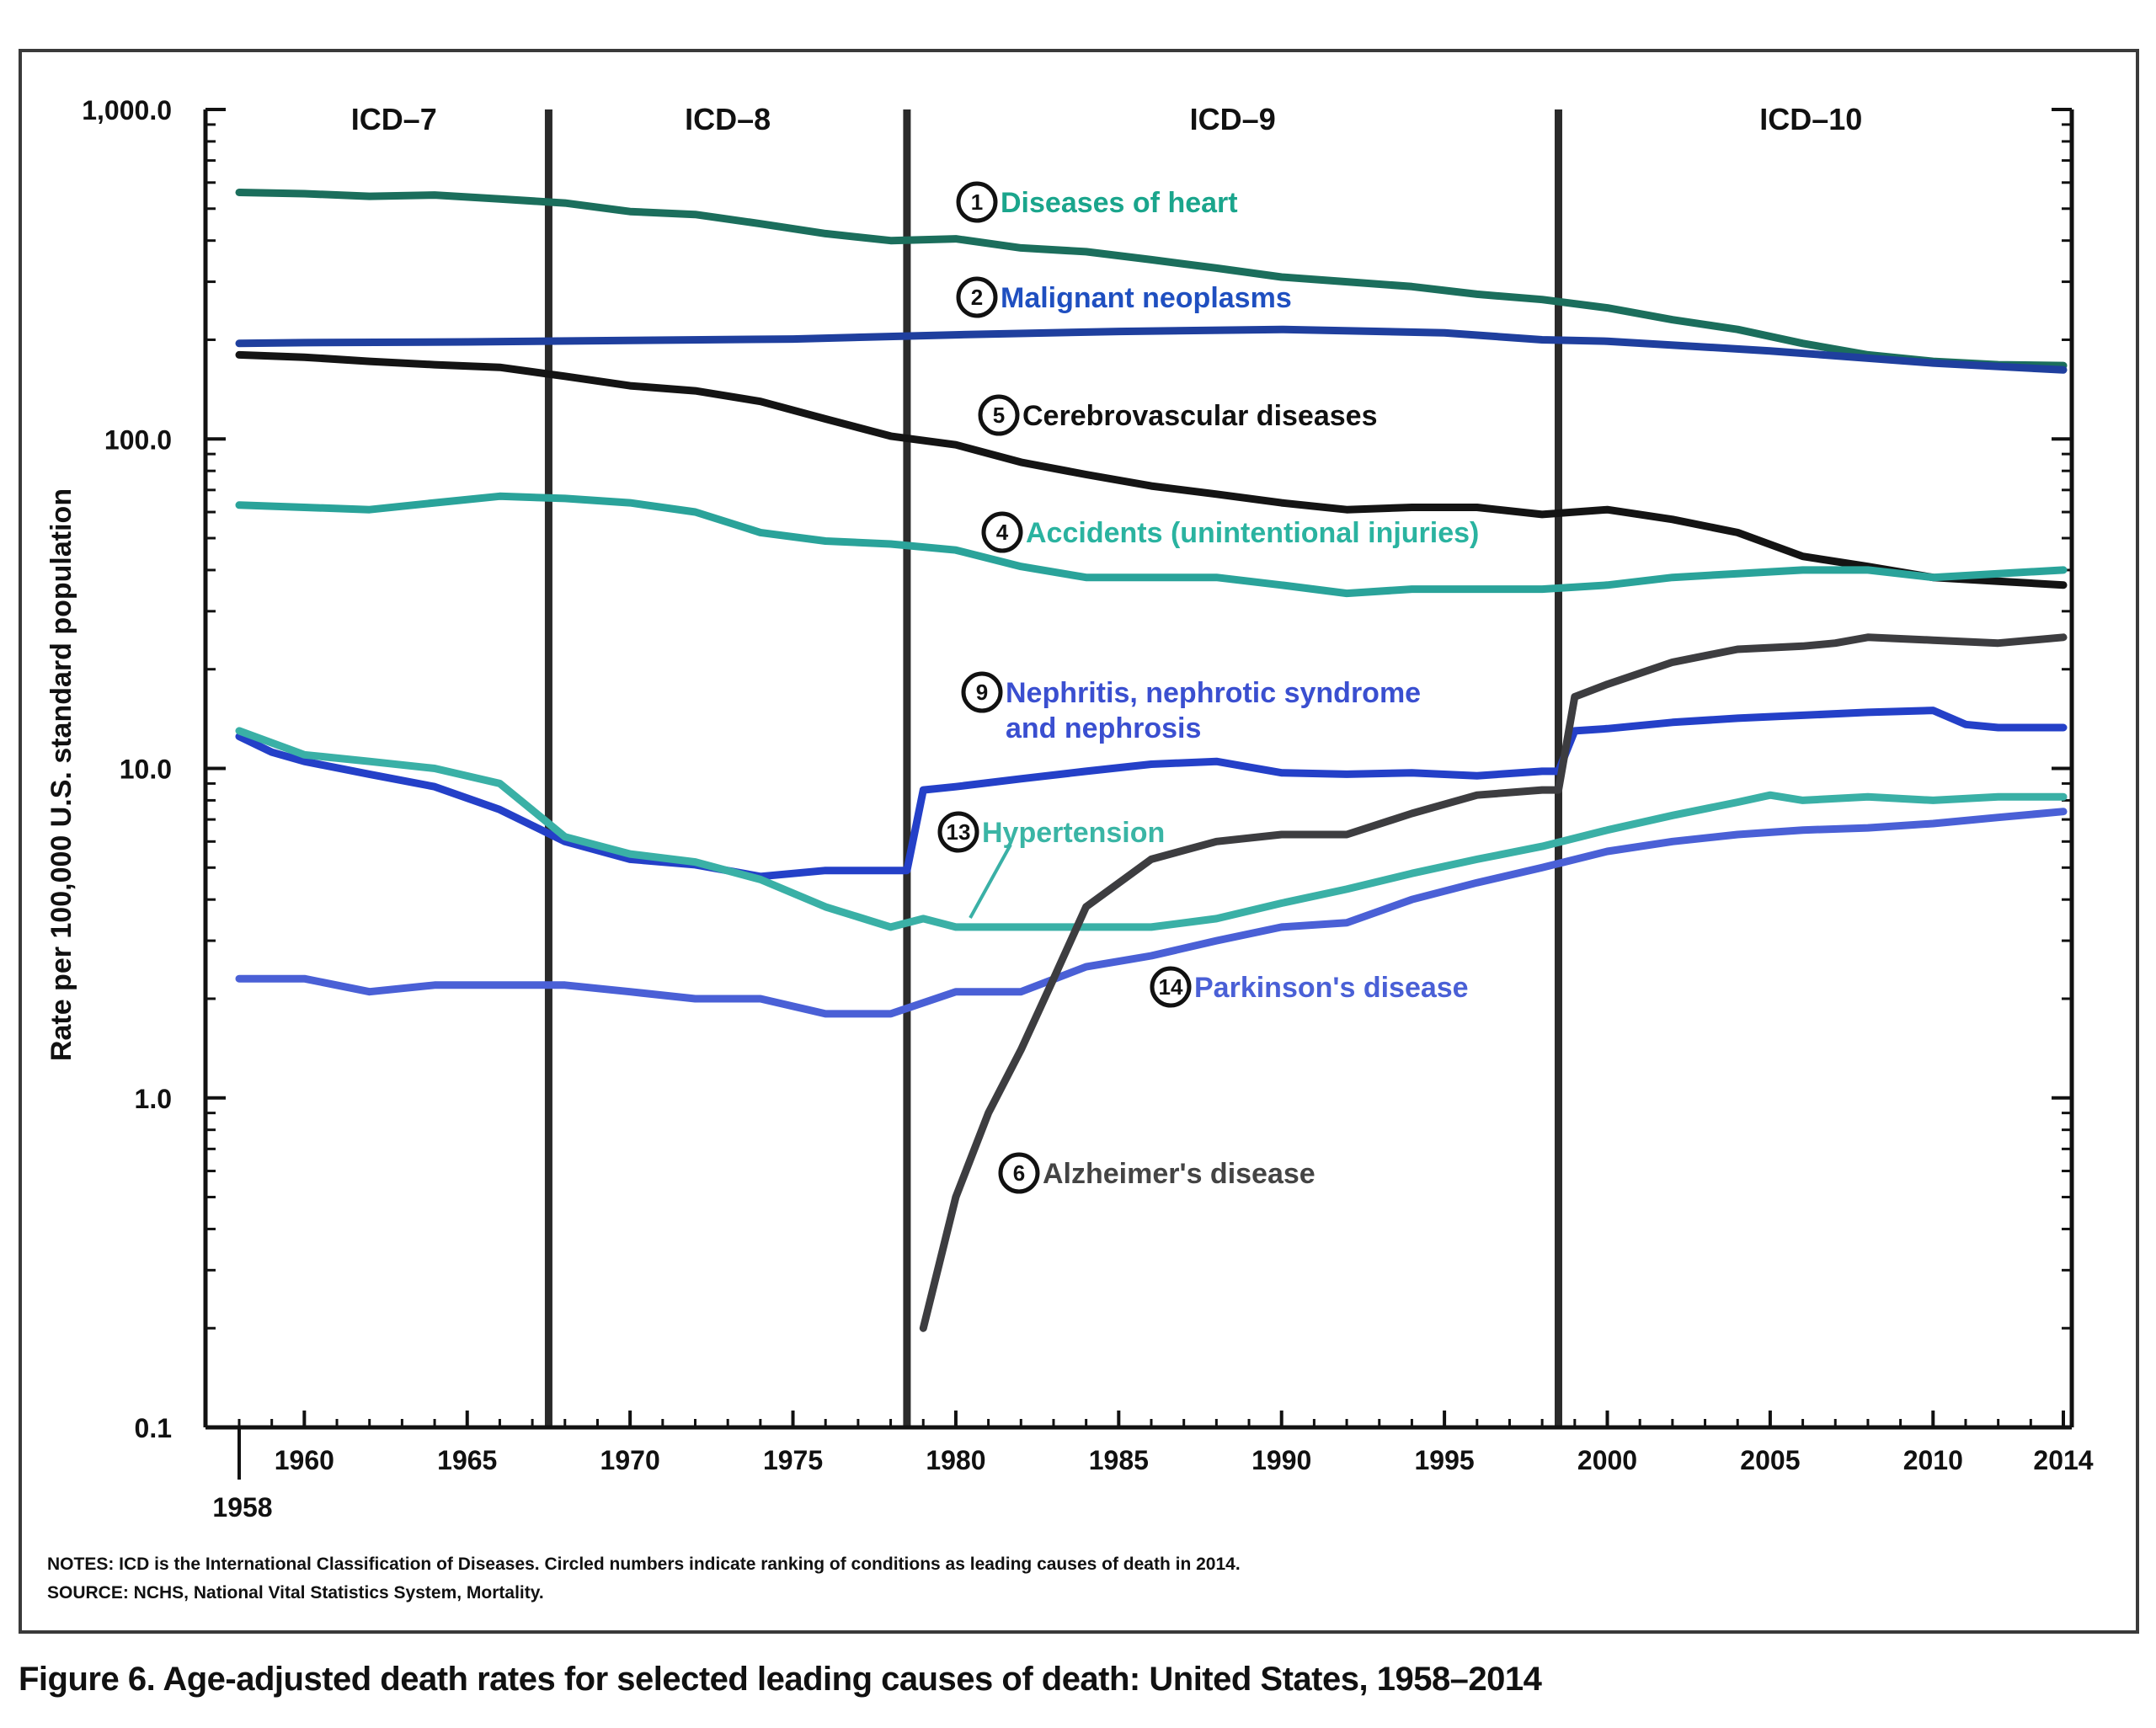  I want to click on x-tick-label: 1995, so click(1445, 1460).